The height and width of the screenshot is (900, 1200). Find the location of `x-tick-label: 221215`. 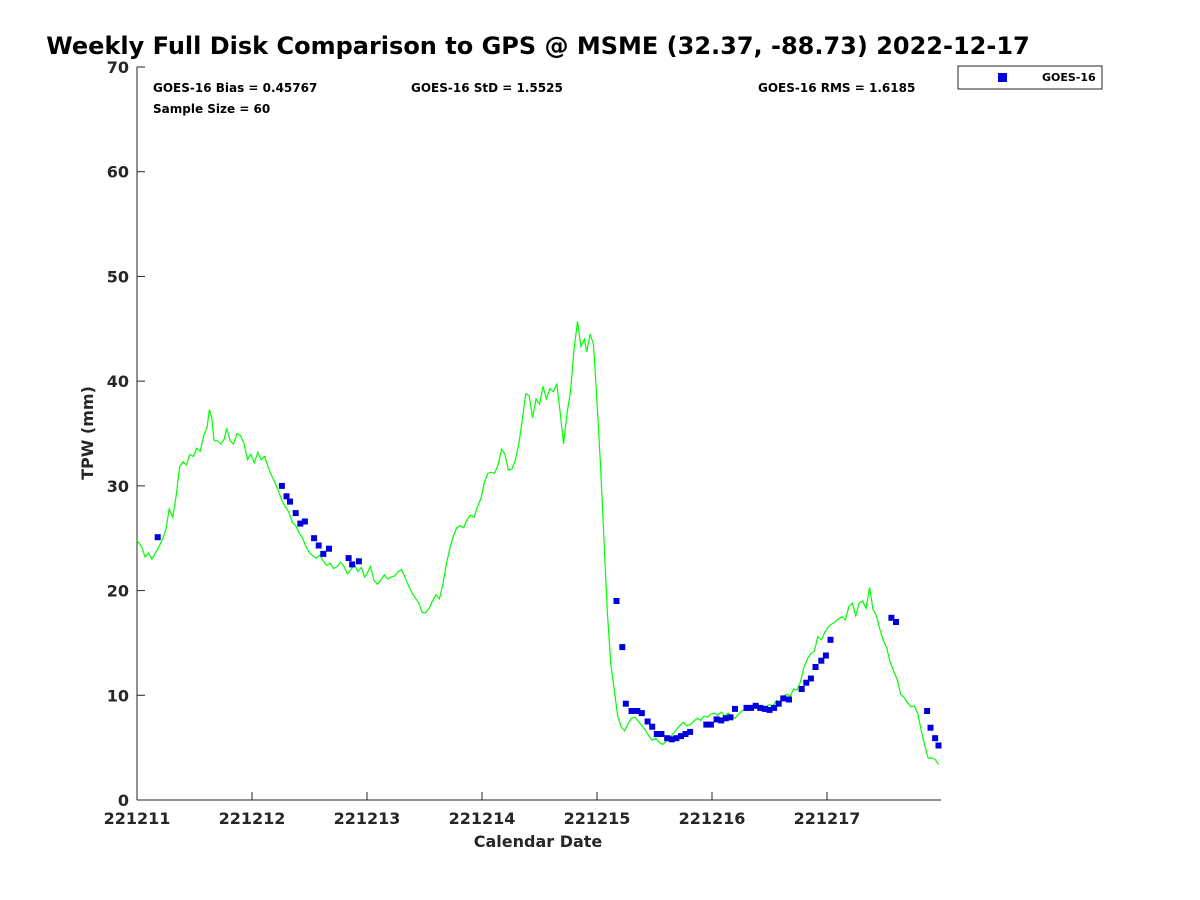

x-tick-label: 221215 is located at coordinates (597, 818).